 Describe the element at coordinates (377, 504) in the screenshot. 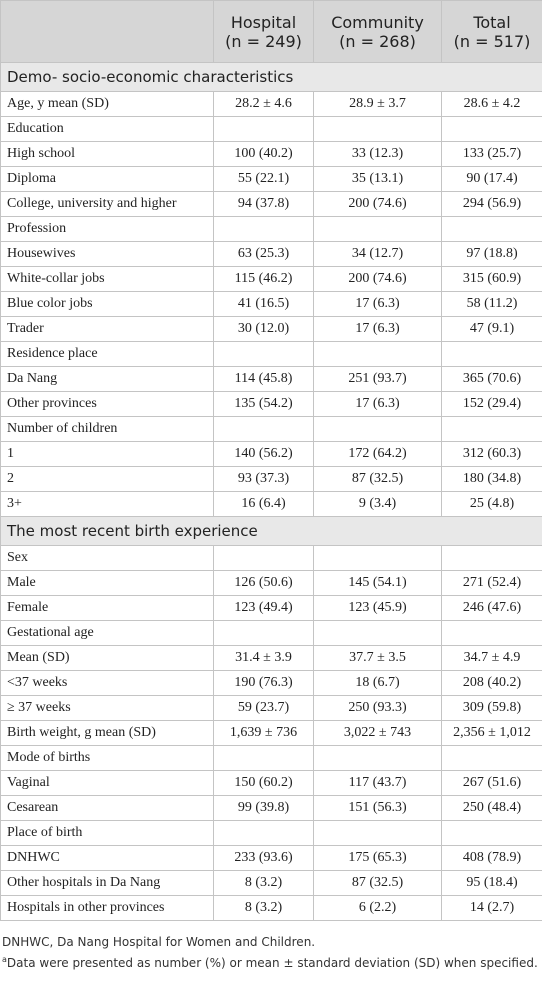

I see `cell: 9 (3.4)` at that location.